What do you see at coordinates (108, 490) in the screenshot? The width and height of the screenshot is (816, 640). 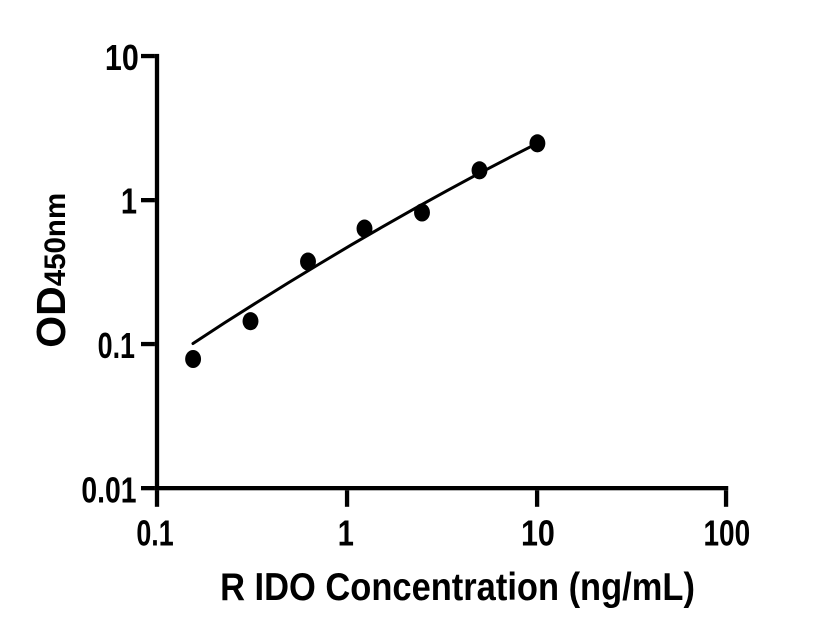 I see `svg-text: 0.01` at bounding box center [108, 490].